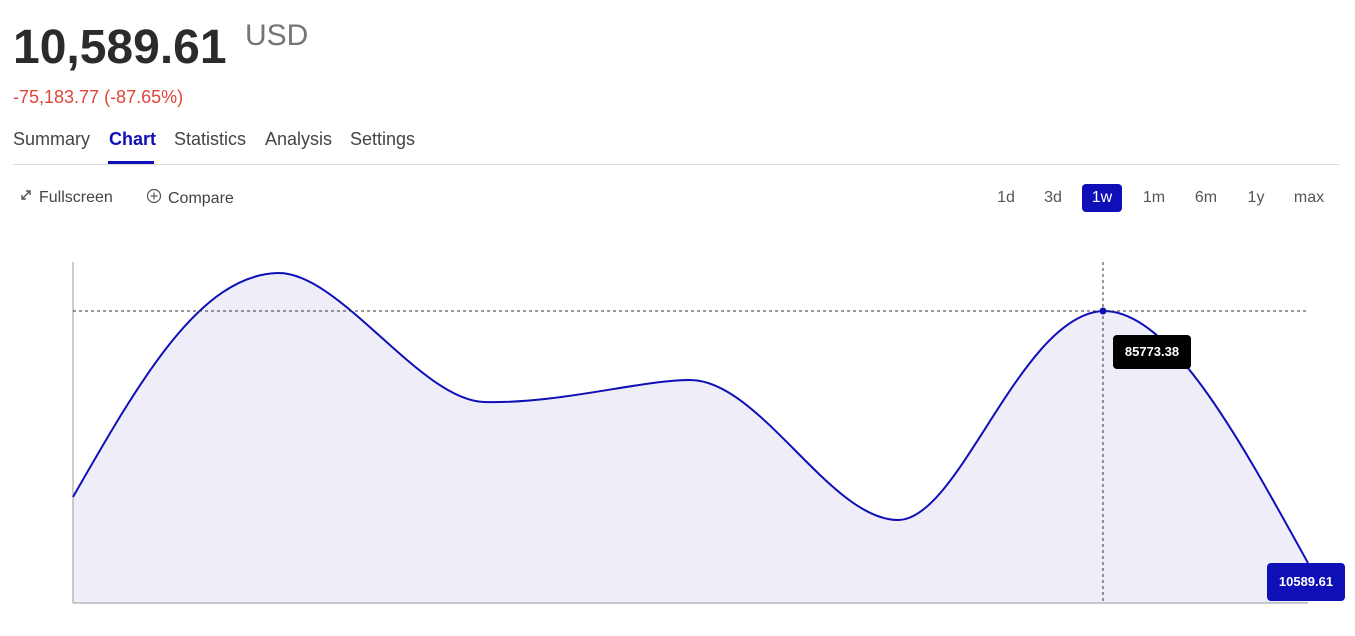 This screenshot has height=636, width=1355. I want to click on hover-tooltip: 85773.38, so click(1152, 352).